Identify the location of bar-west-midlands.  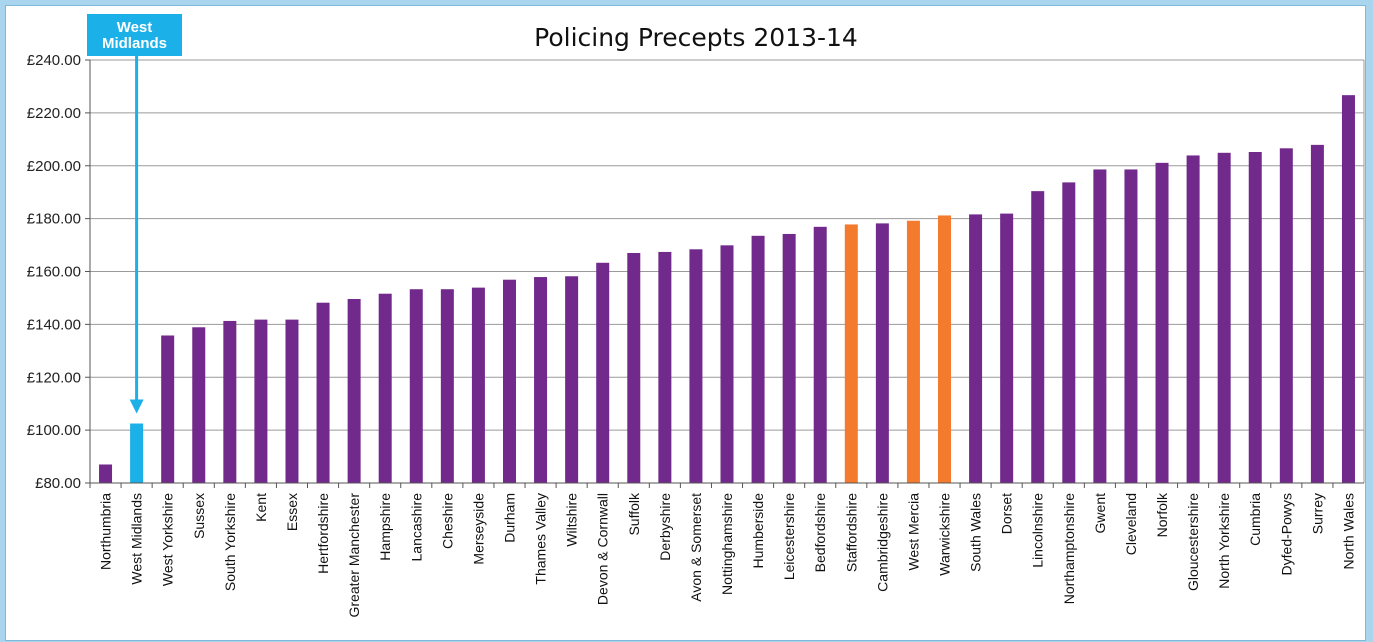
(137, 453).